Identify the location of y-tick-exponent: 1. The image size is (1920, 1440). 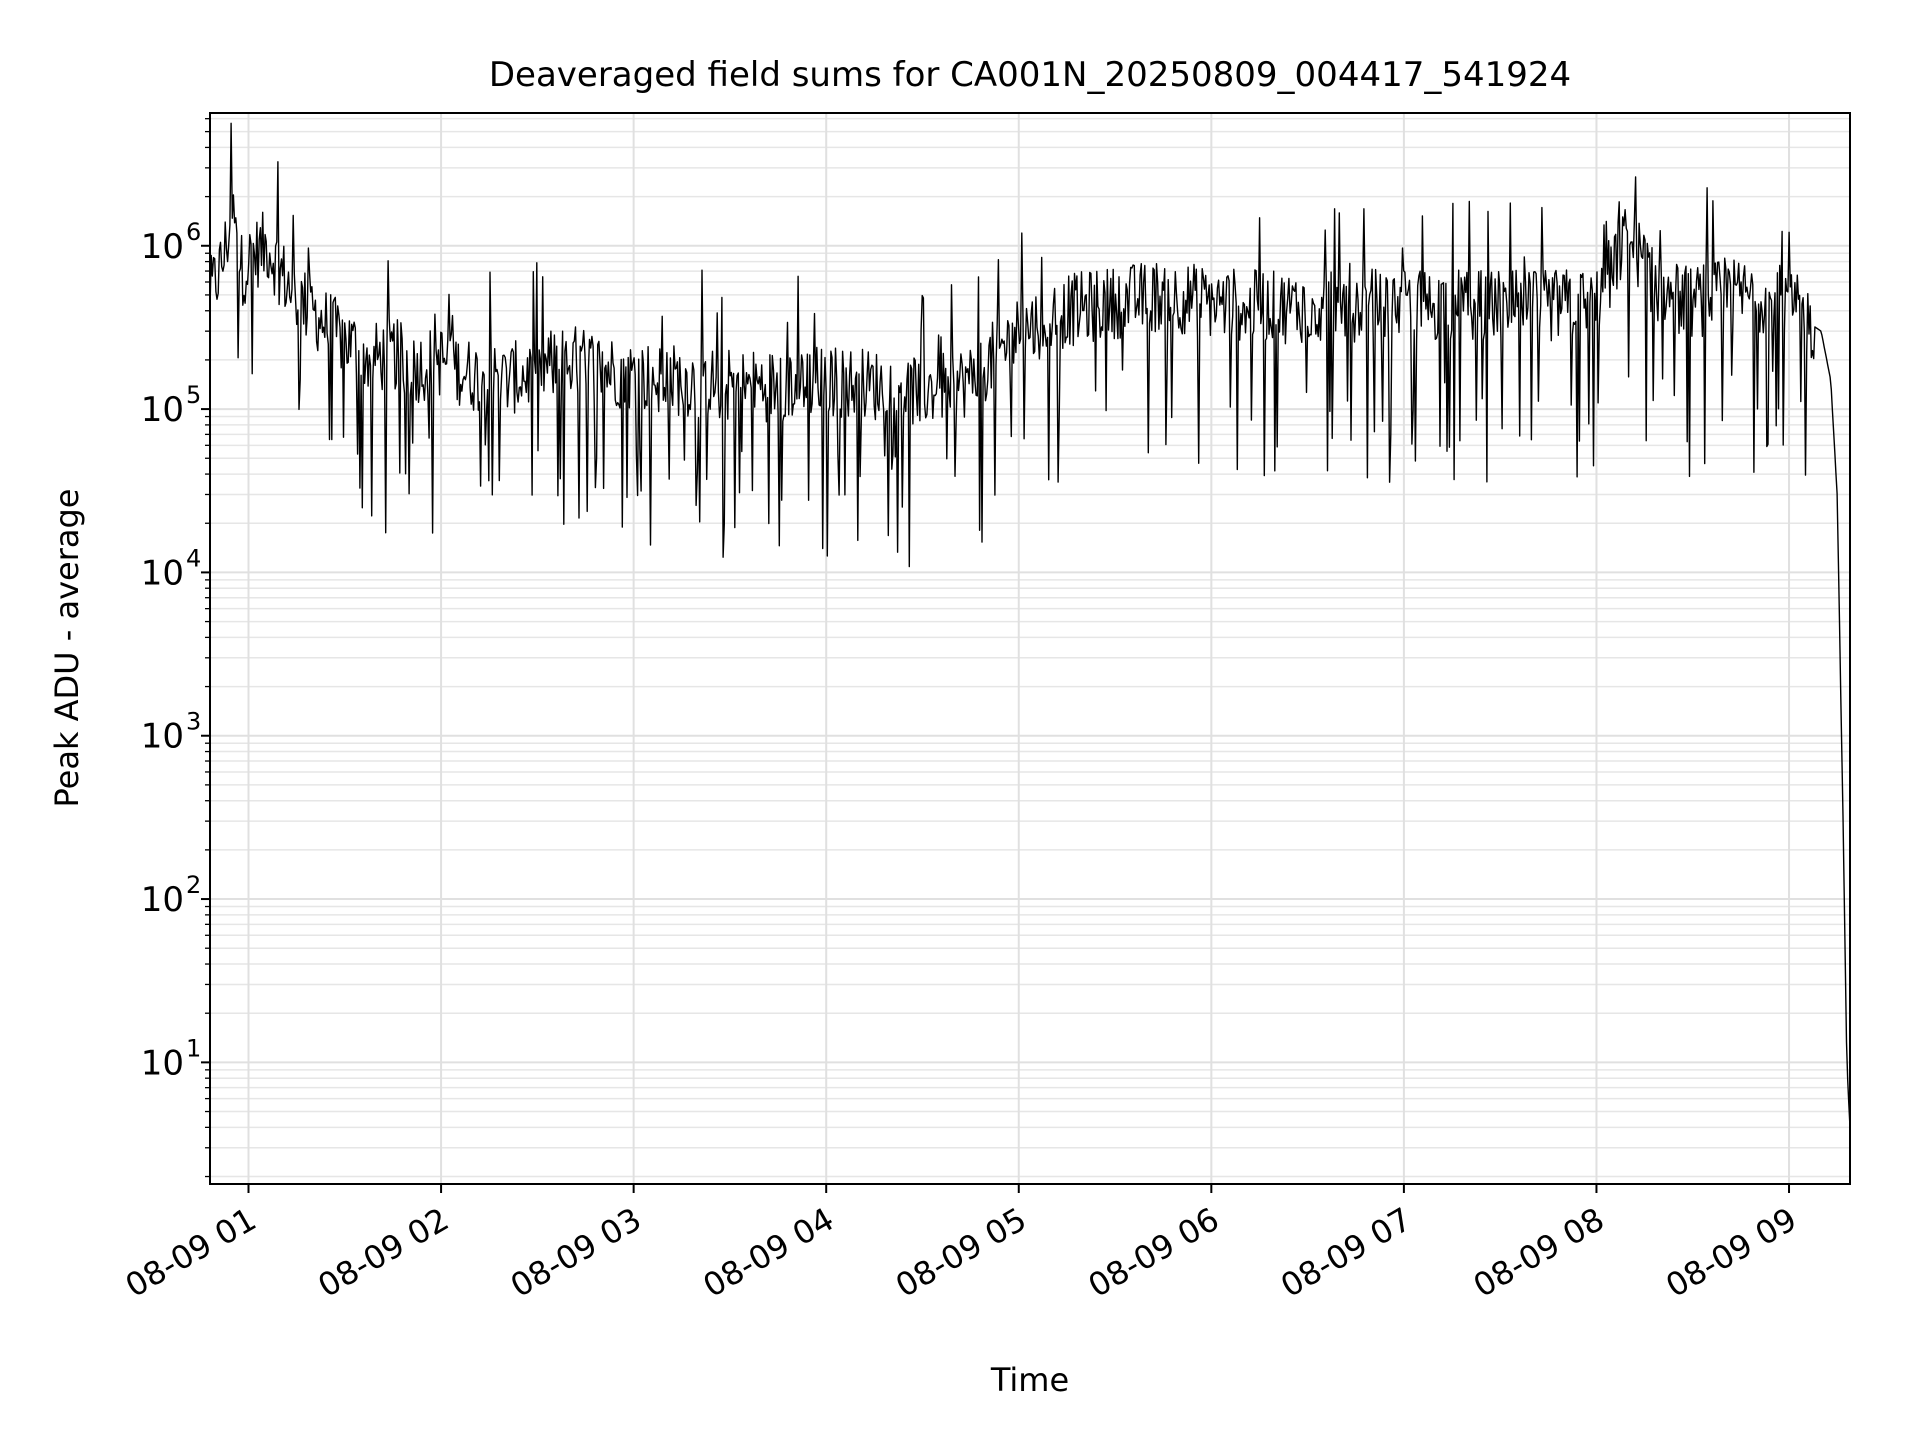
(193, 1048).